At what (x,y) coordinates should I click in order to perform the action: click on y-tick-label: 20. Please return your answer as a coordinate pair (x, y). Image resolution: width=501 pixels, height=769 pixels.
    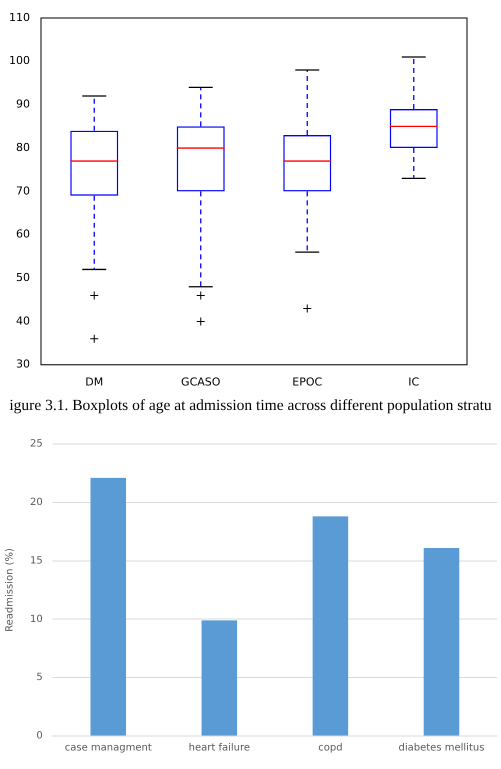
    Looking at the image, I should click on (36, 502).